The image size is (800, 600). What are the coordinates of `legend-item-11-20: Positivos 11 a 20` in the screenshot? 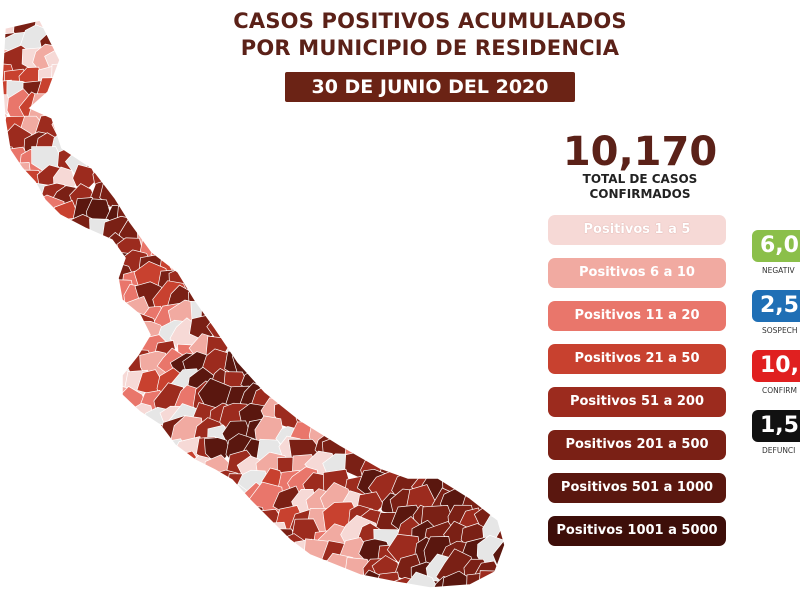 It's located at (637, 316).